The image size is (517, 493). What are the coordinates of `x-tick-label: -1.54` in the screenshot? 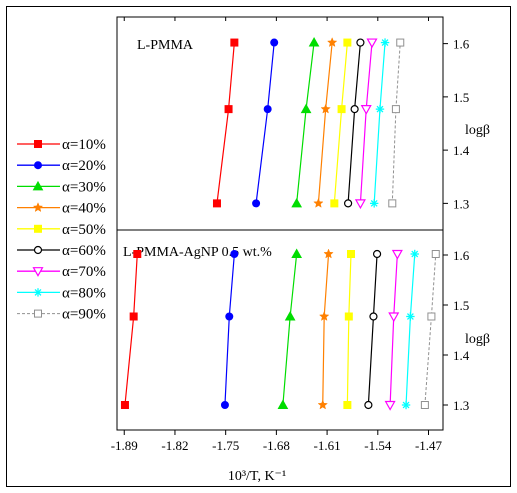 It's located at (378, 445).